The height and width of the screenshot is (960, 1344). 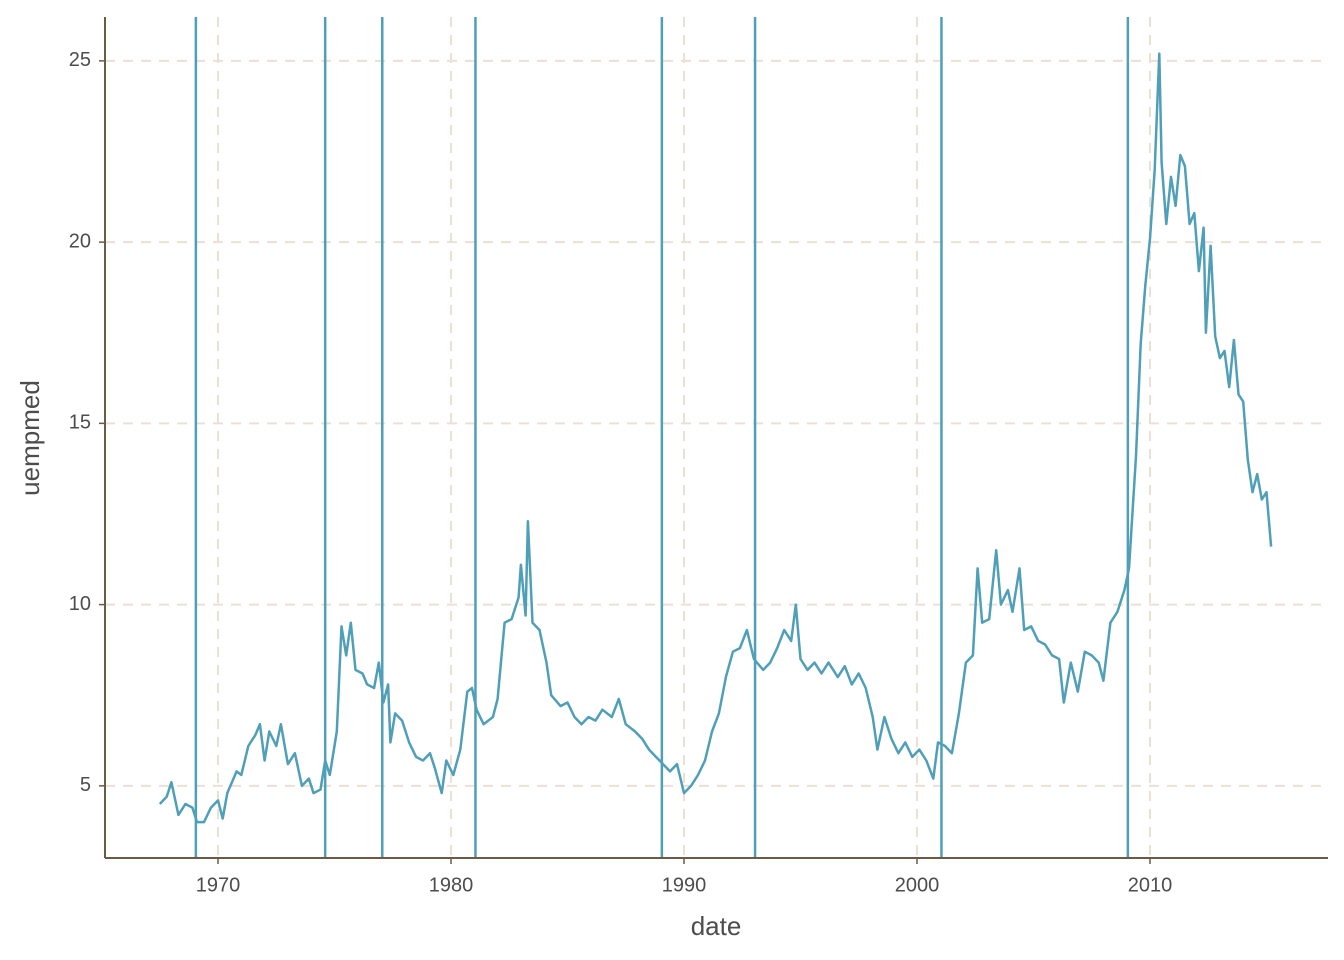 I want to click on x-tick-label: 1970, so click(x=218, y=885).